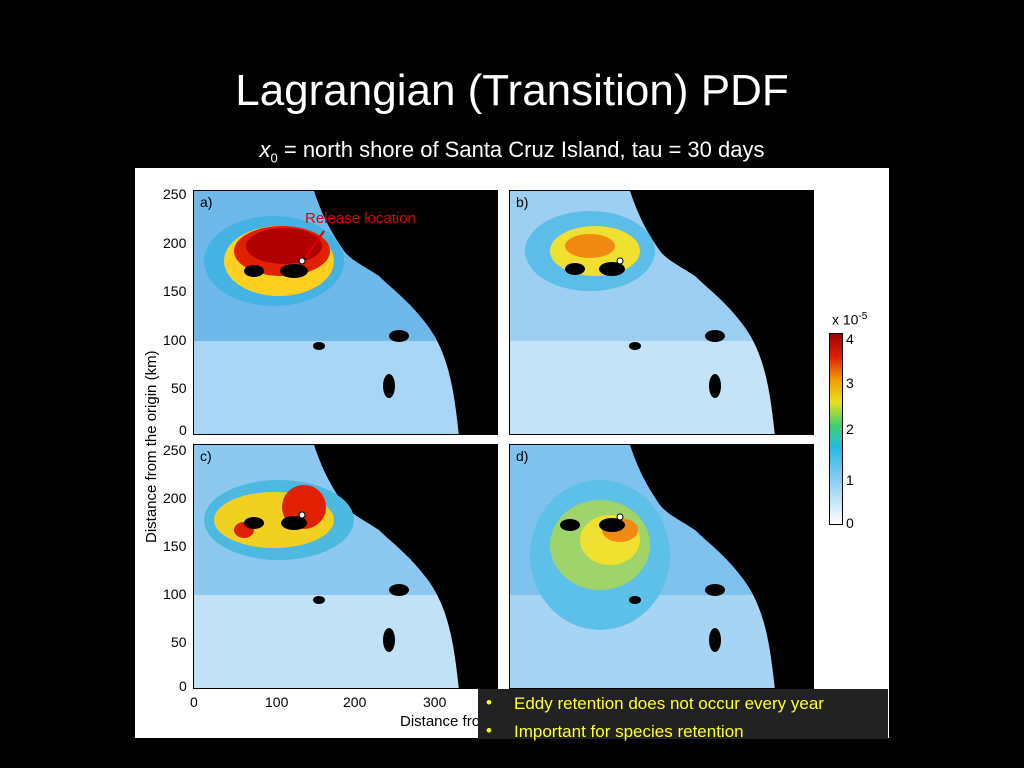 This screenshot has height=768, width=1024. I want to click on x-tick: 200, so click(355, 702).